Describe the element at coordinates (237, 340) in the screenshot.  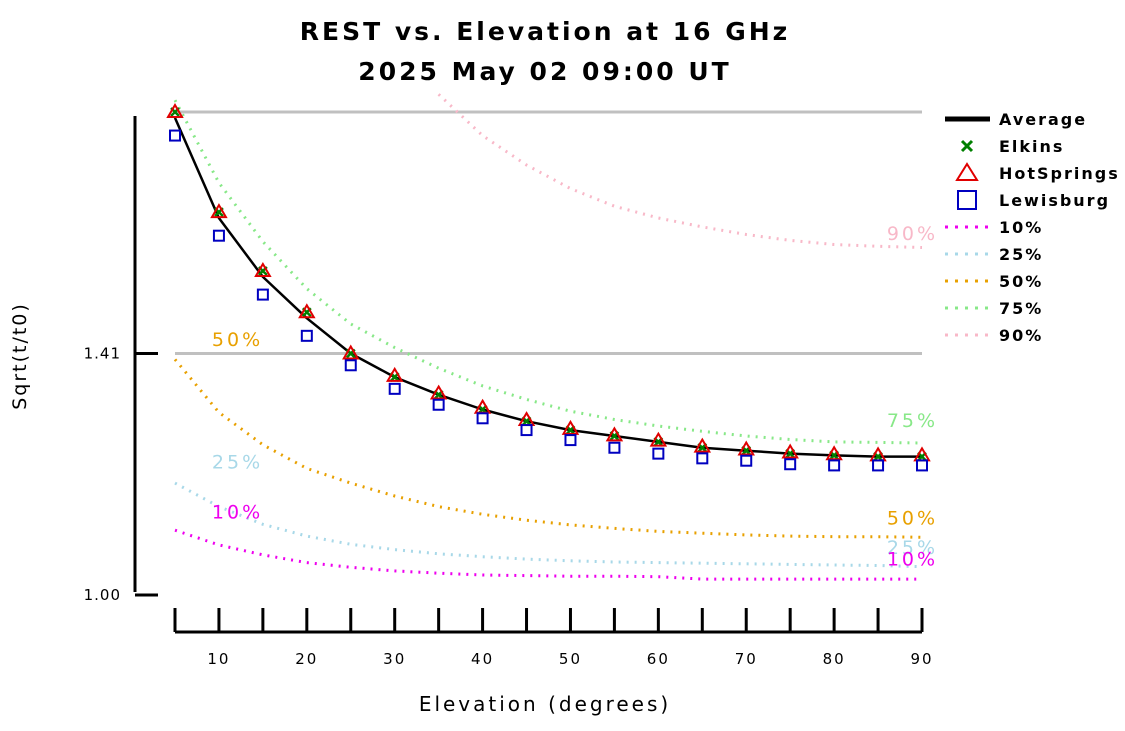
I see `curve-label-0: 50%` at that location.